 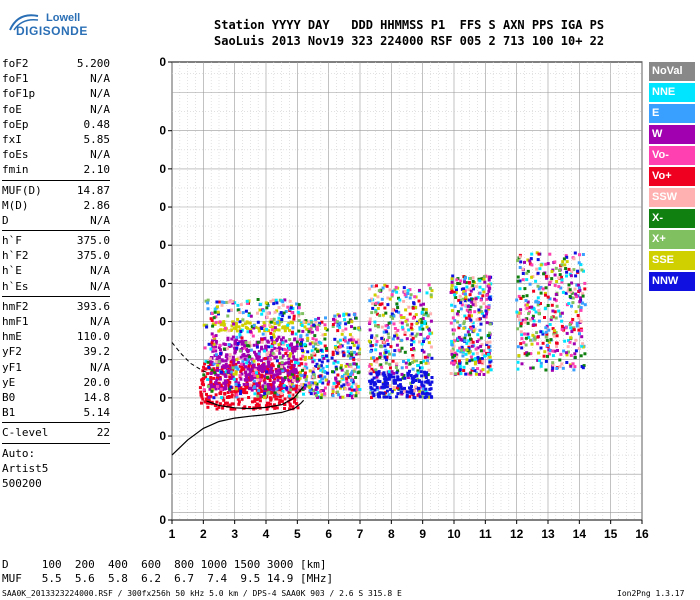 I want to click on legend-x-minus: X-, so click(x=672, y=218).